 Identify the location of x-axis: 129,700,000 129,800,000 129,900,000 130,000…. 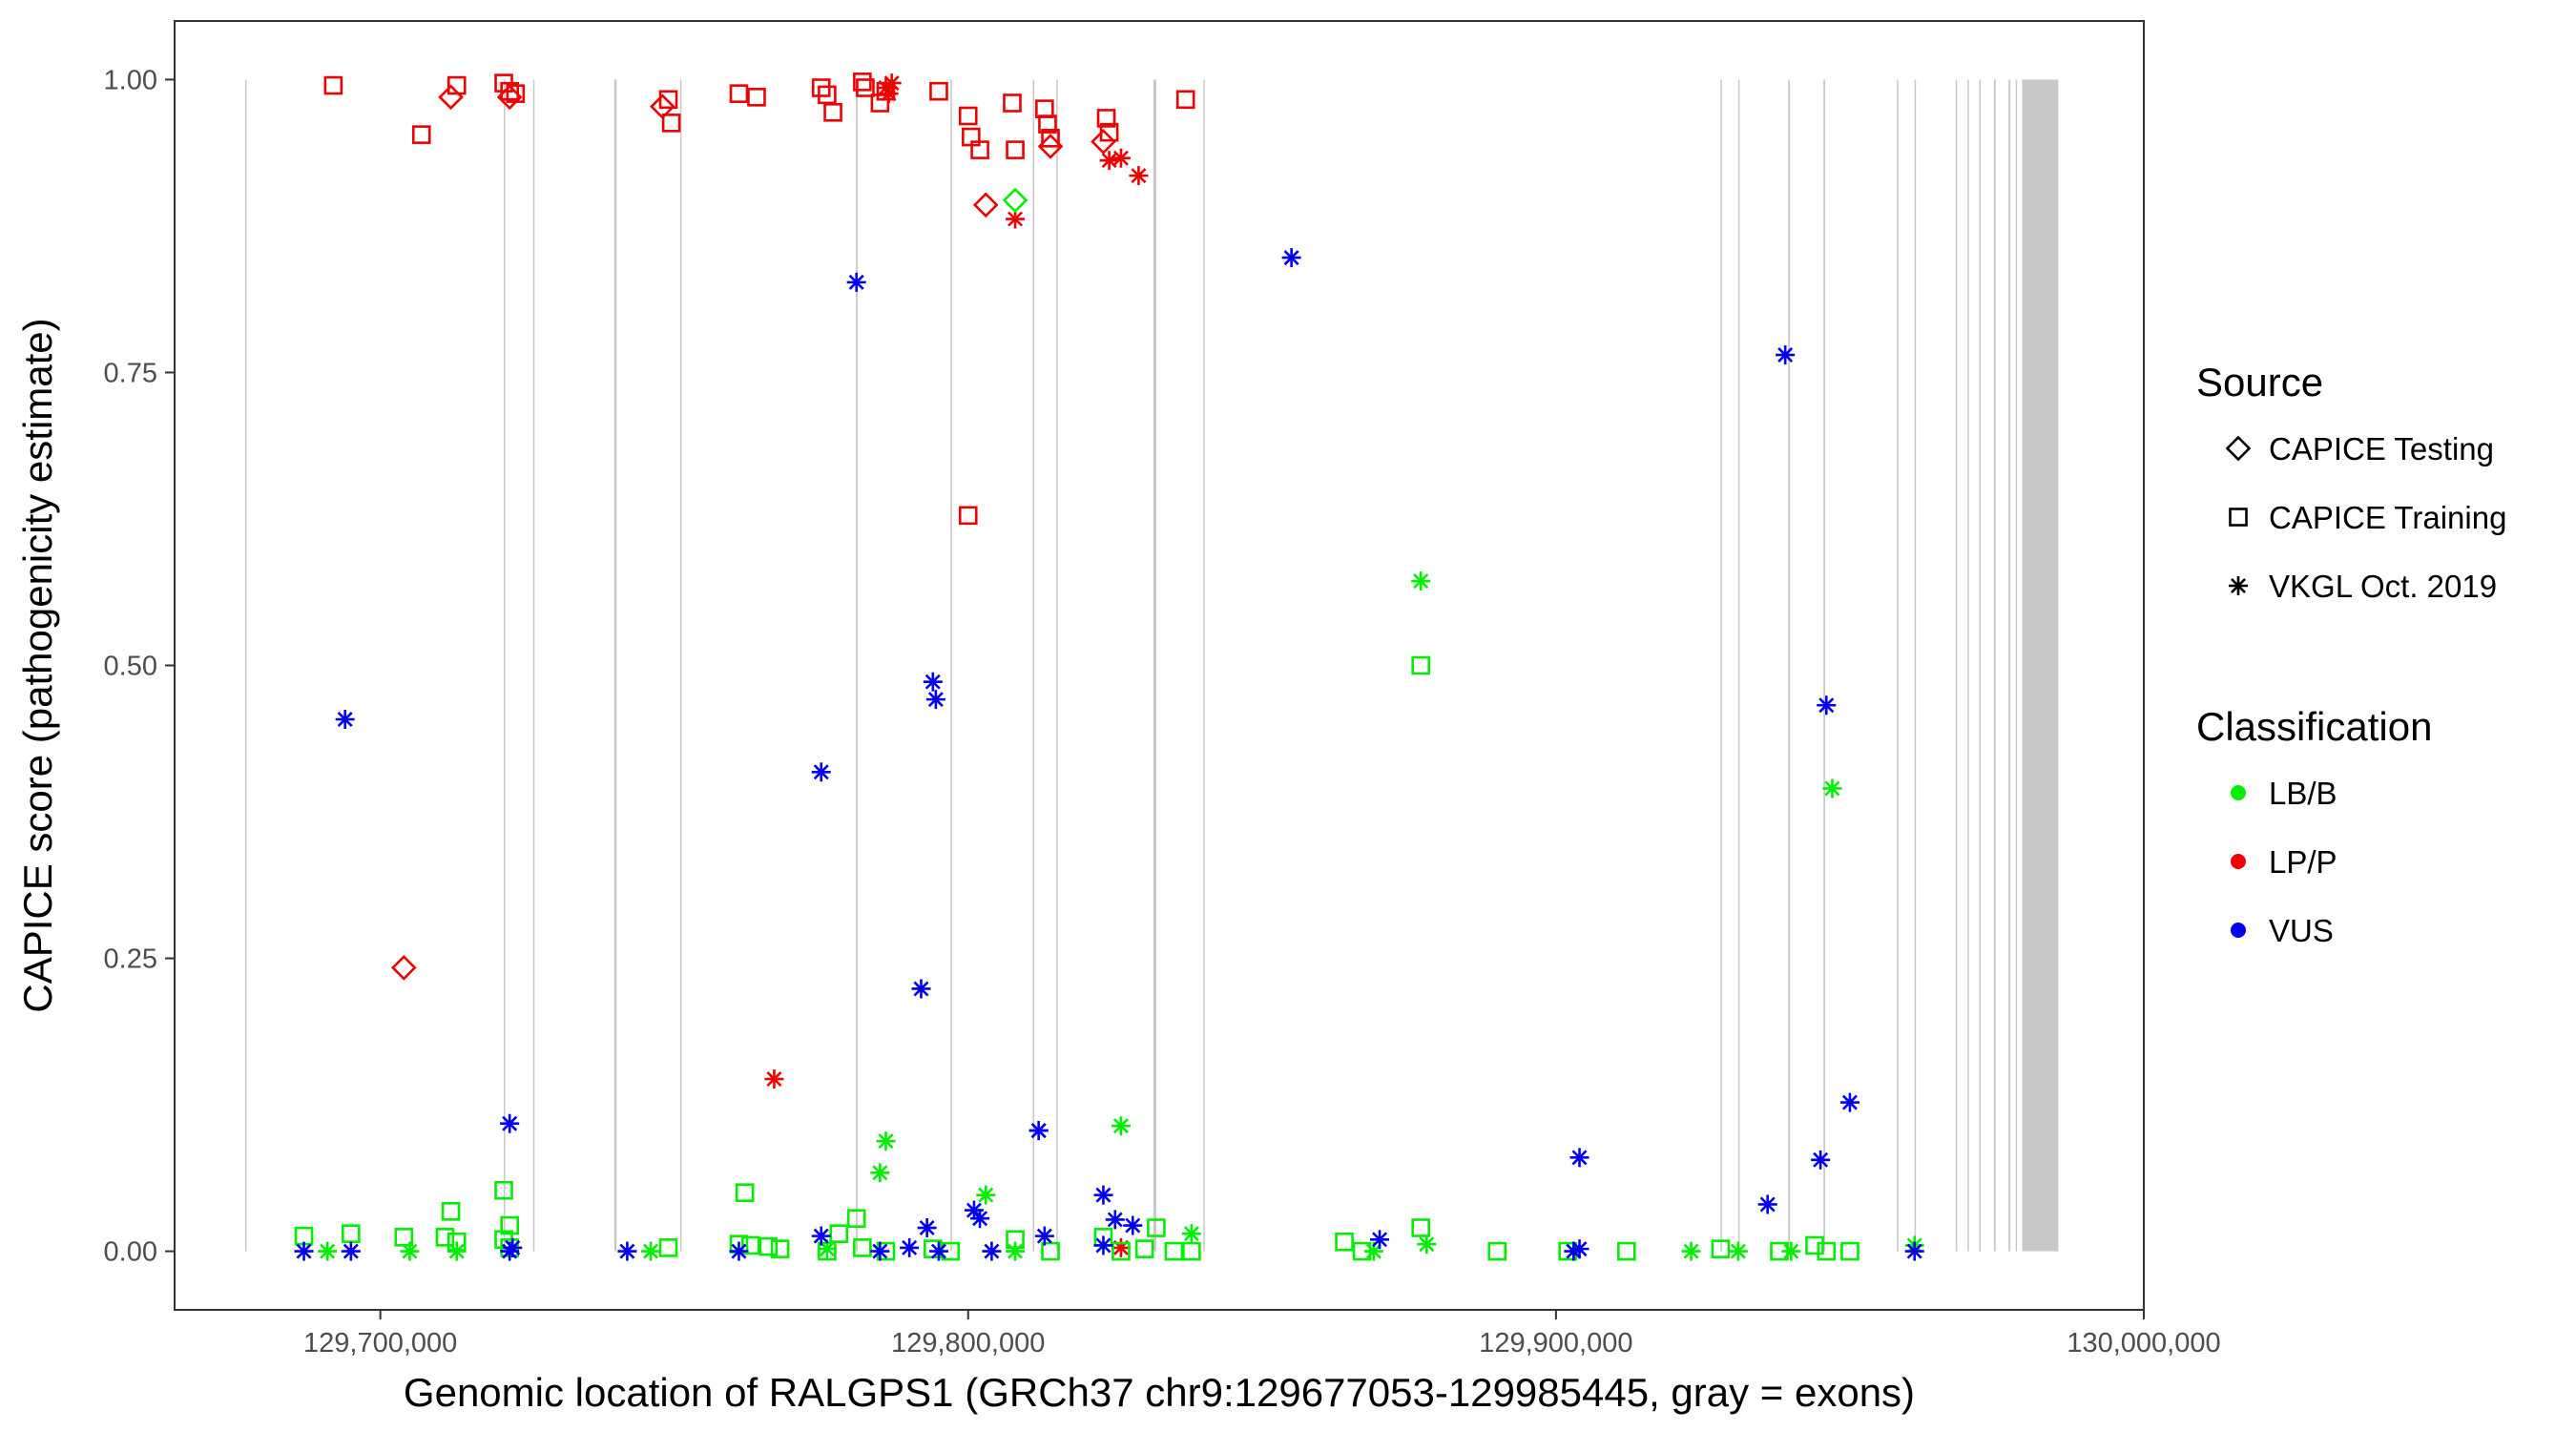
(1262, 1334).